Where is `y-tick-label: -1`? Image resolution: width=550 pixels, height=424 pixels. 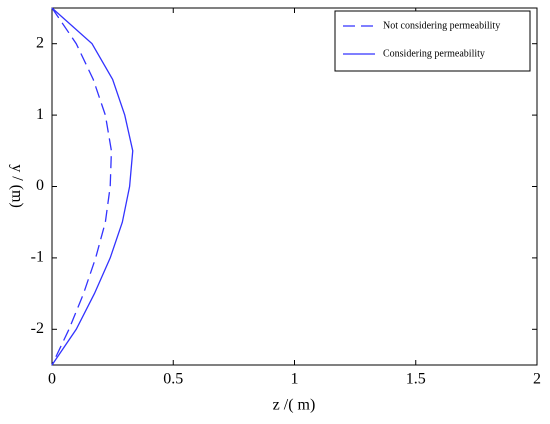 y-tick-label: -1 is located at coordinates (37, 257).